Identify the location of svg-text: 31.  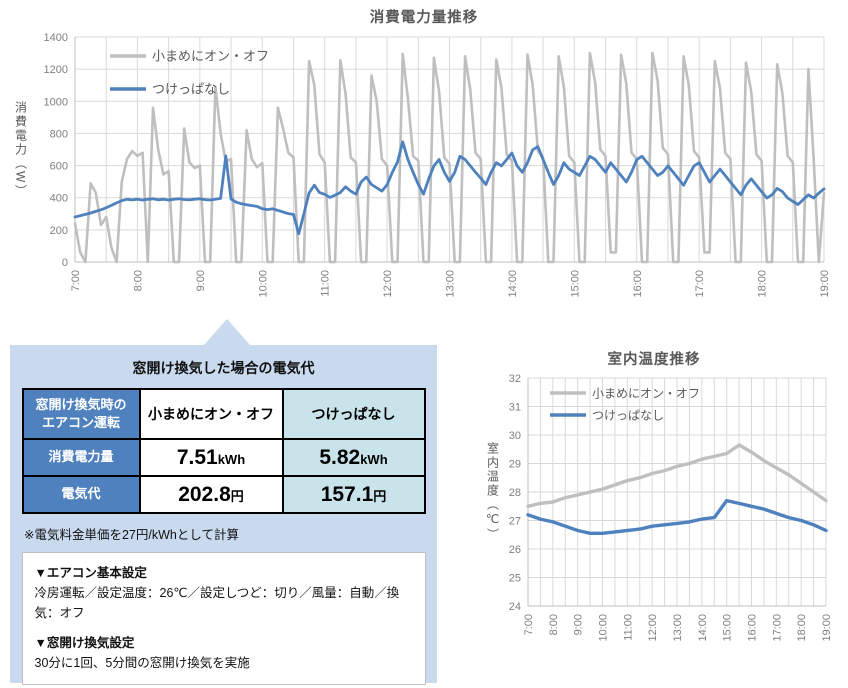
(515, 408).